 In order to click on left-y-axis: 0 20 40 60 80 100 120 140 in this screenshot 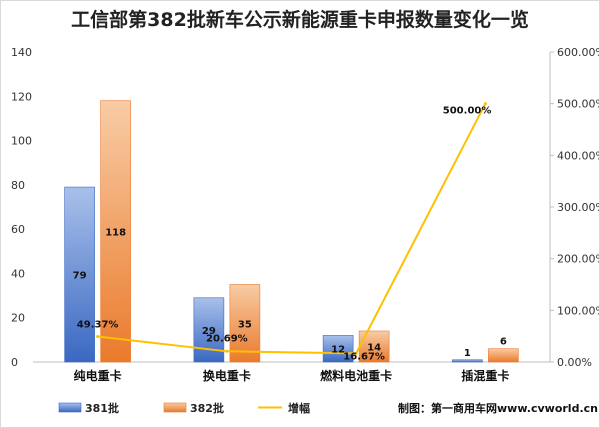, I will do `click(21, 207)`.